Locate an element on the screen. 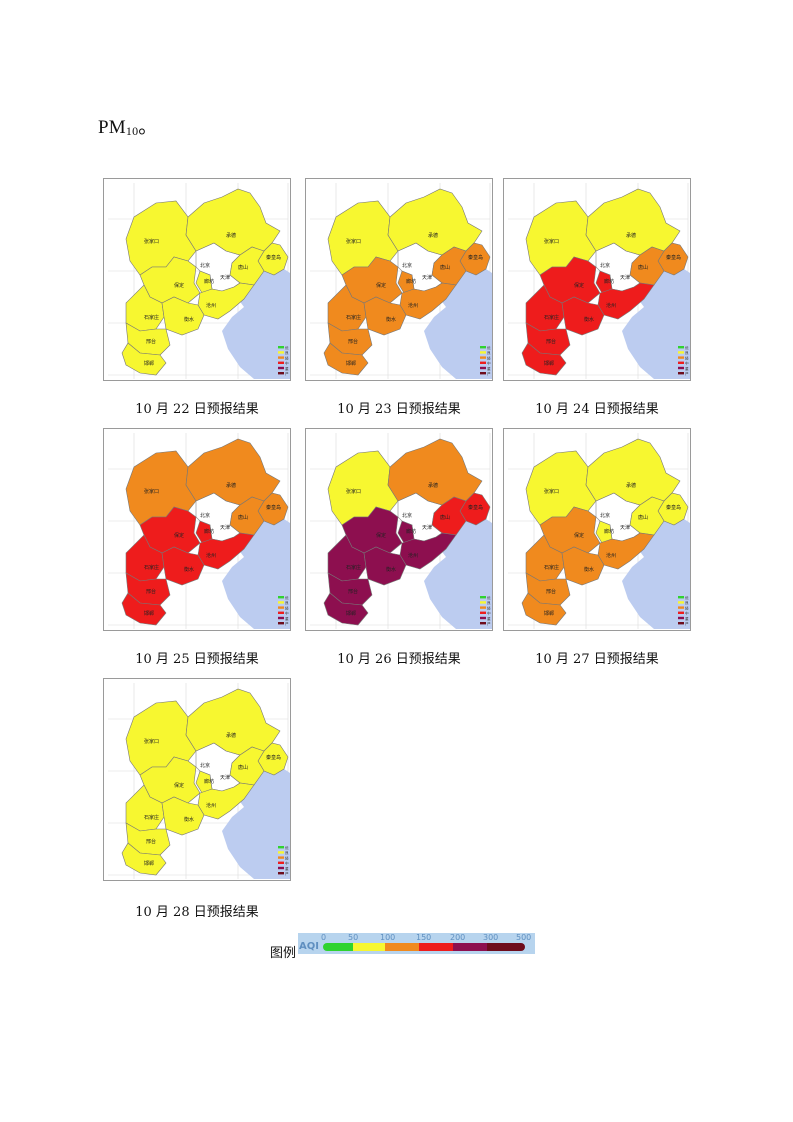 This screenshot has height=1122, width=793. map-caption: 10 月 23 日预报结果 is located at coordinates (399, 409).